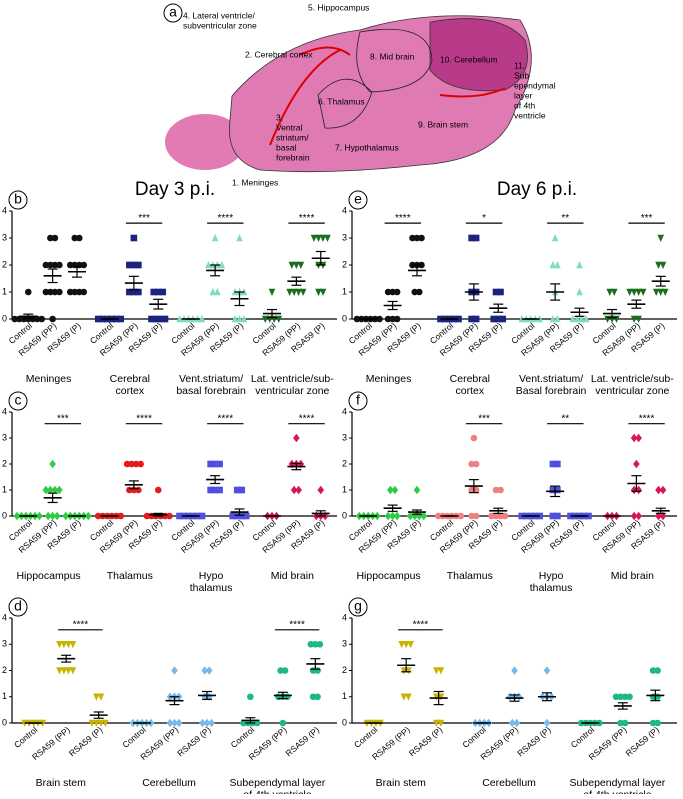 This screenshot has width=683, height=799. I want to click on image-label: Sub, so click(521, 75).